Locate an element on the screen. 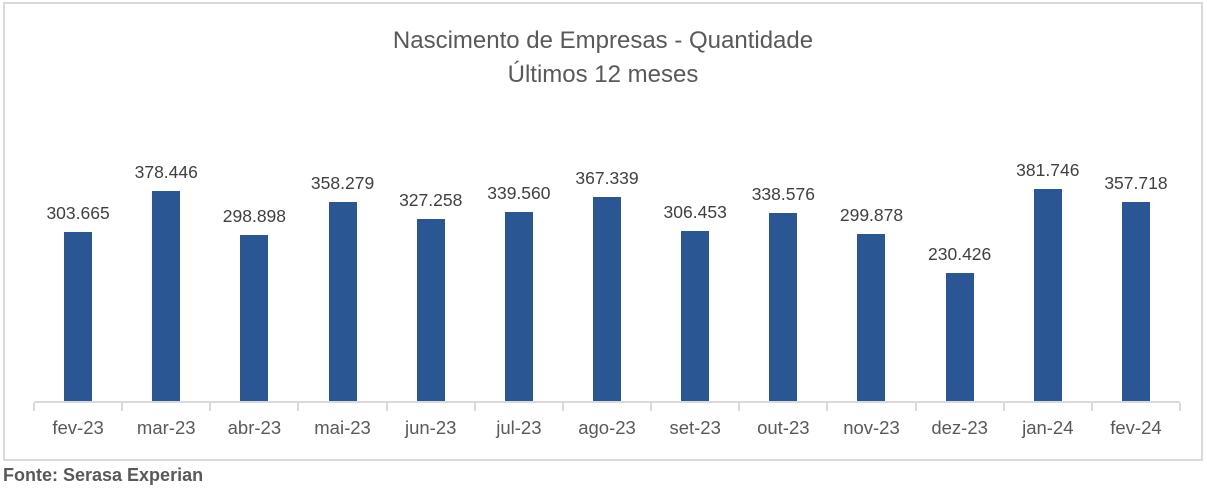 The height and width of the screenshot is (492, 1207). x-axis-label: fev-24 is located at coordinates (1136, 424).